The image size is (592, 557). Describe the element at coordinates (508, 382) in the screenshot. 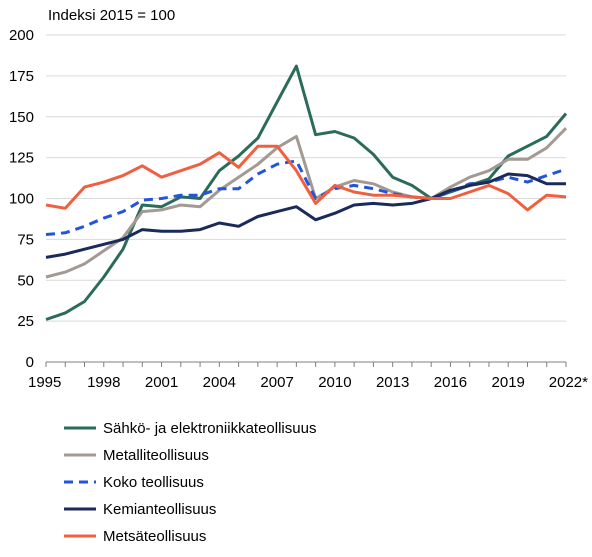

I see `x-tick-label: 2019` at that location.